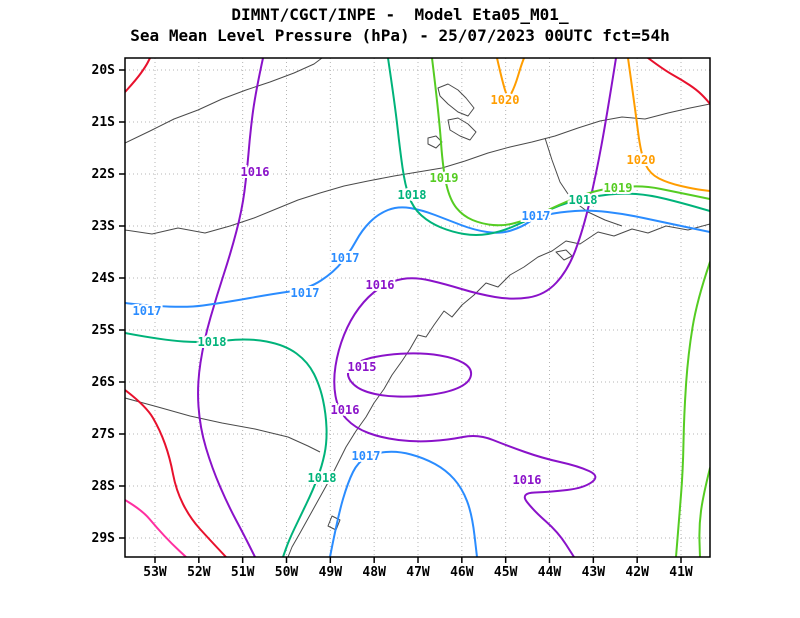 The height and width of the screenshot is (618, 800). I want to click on contour-line-1018-teal-north, so click(548, 147).